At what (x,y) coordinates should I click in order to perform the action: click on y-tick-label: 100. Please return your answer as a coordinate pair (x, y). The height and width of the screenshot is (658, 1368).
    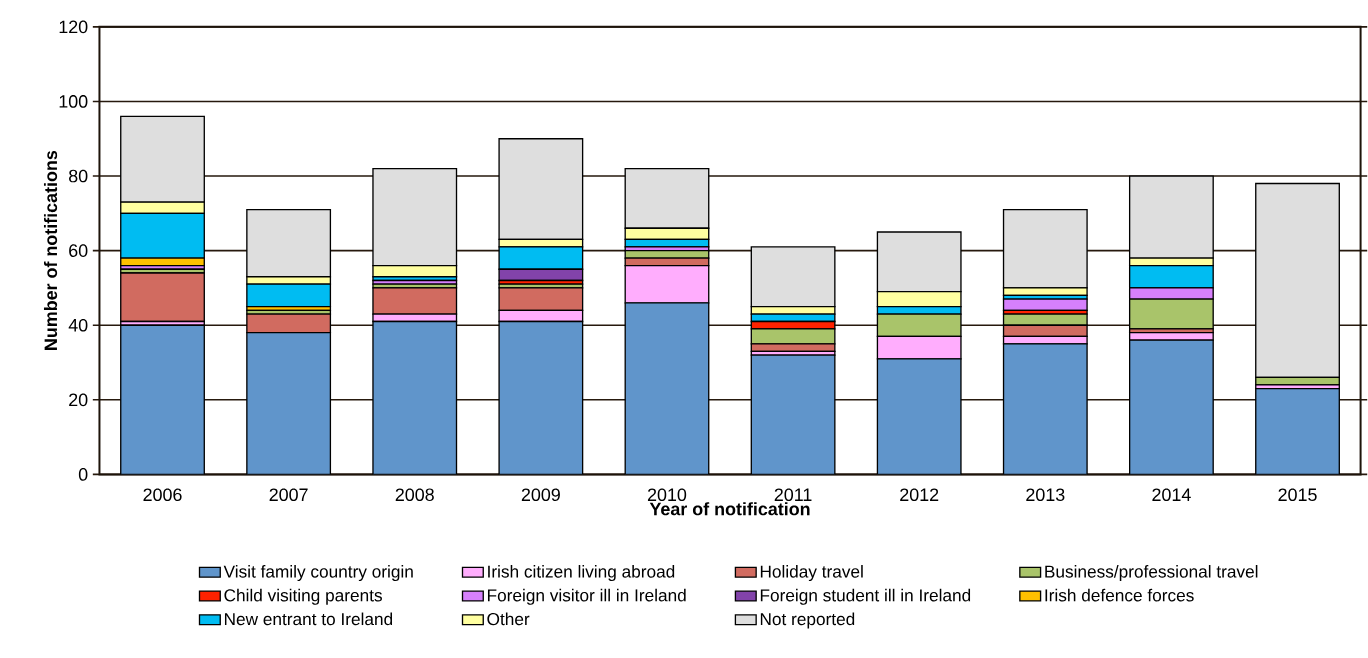
    Looking at the image, I should click on (73, 101).